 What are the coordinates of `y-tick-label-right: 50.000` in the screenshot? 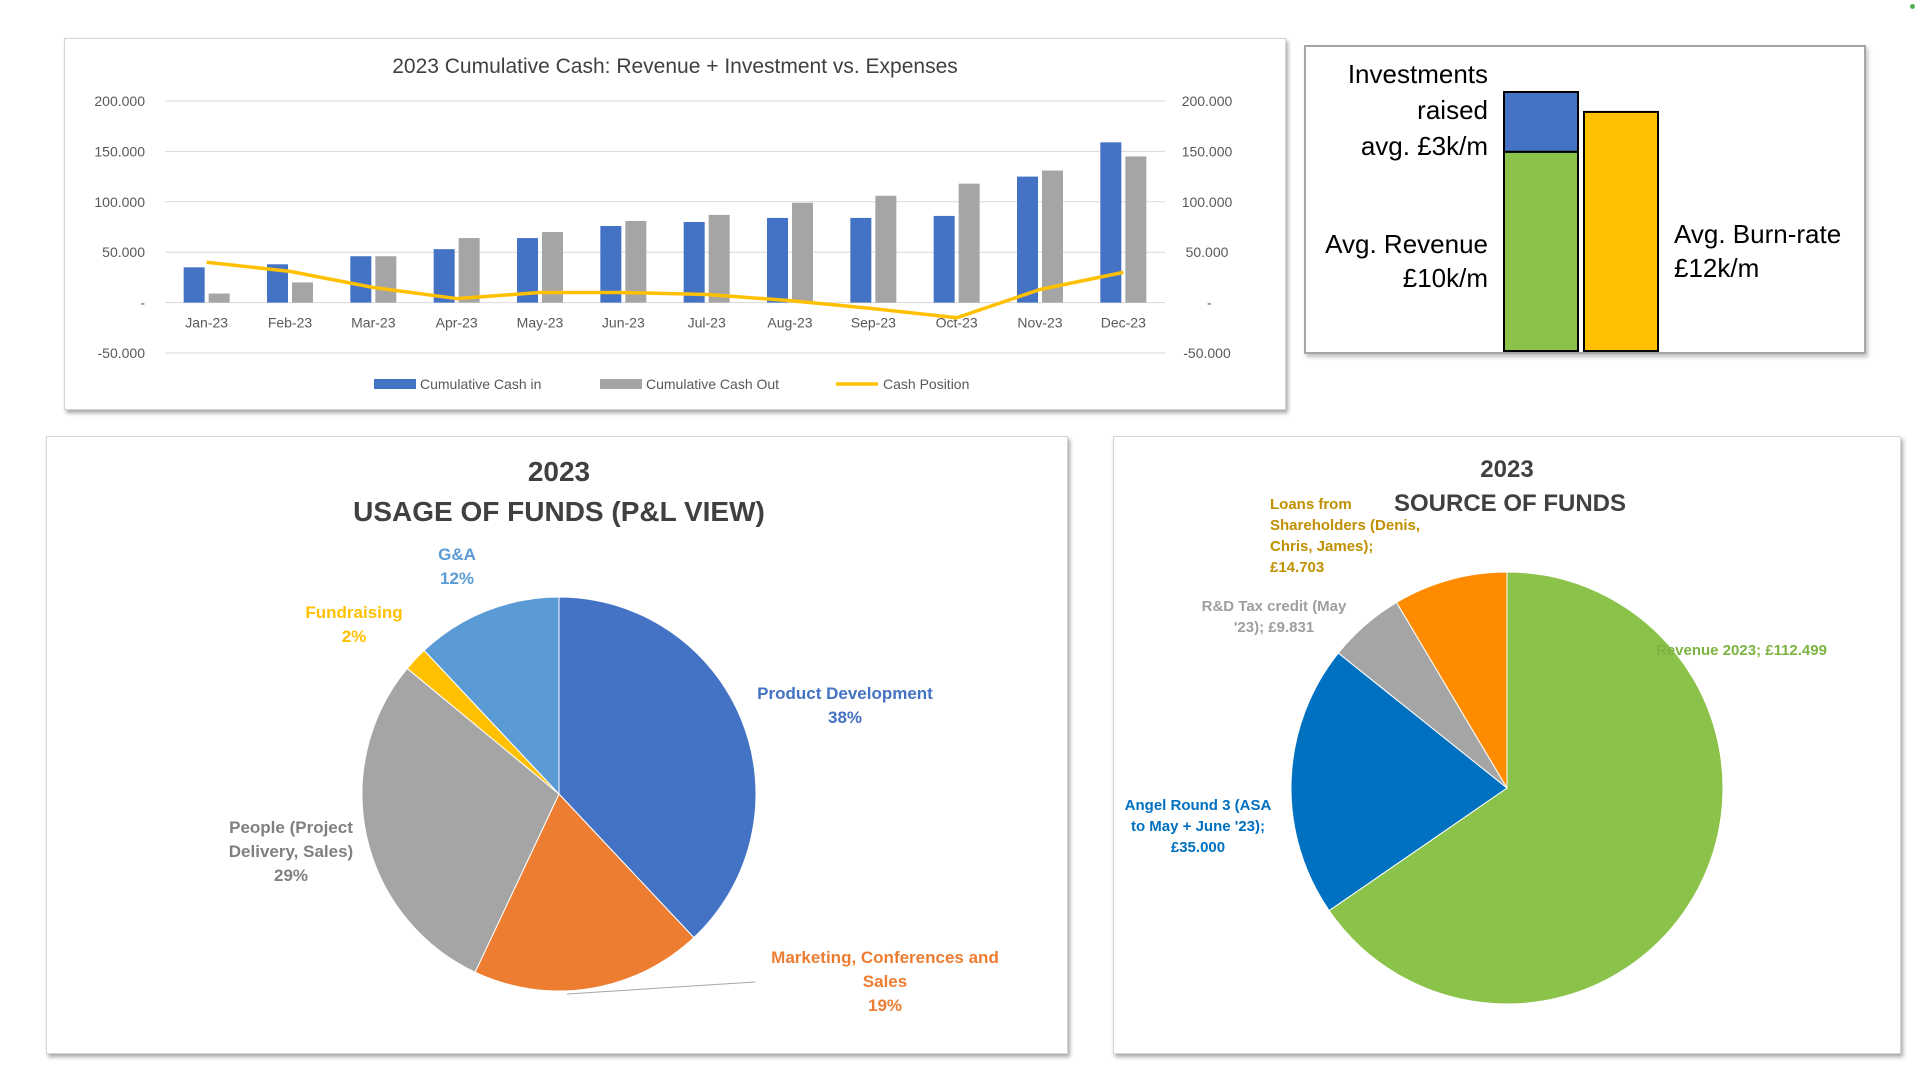 It's located at (1207, 252).